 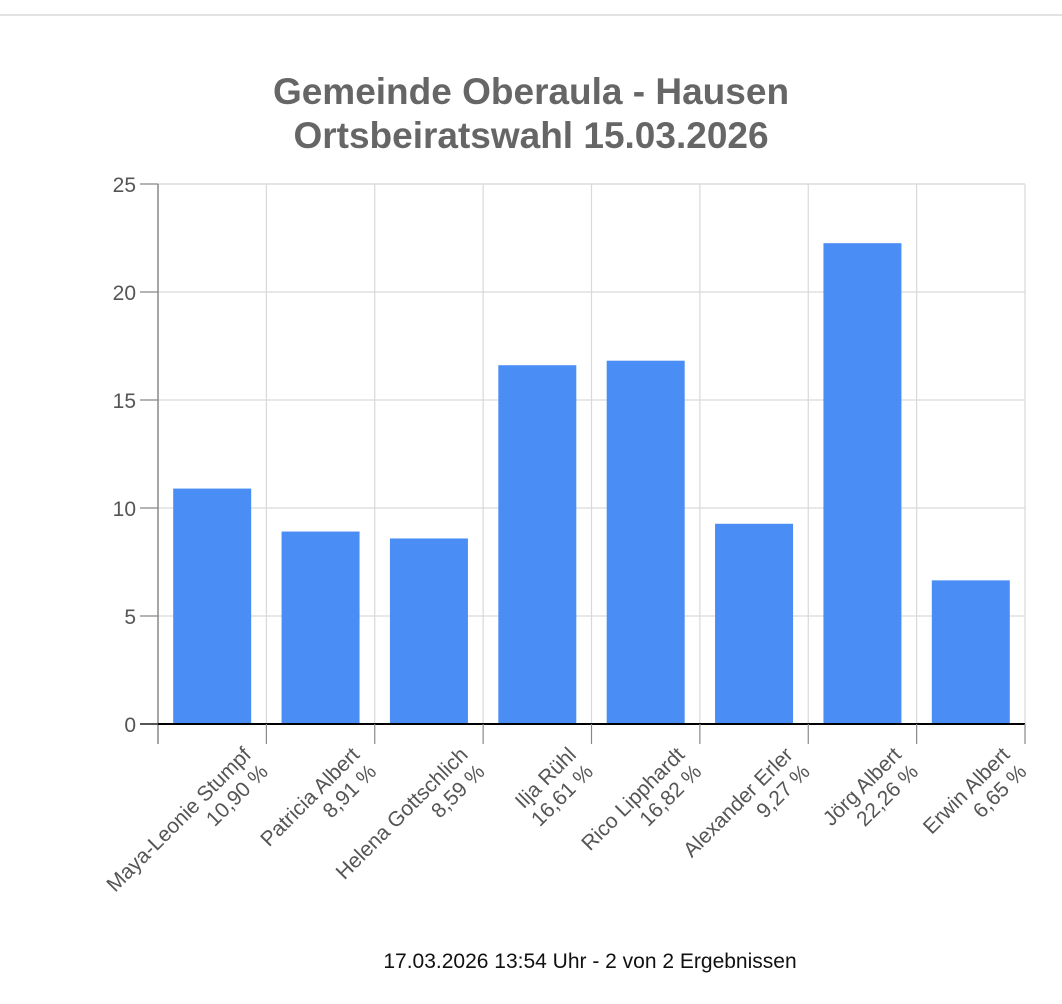 I want to click on y-tick-label: 5, so click(x=130, y=617).